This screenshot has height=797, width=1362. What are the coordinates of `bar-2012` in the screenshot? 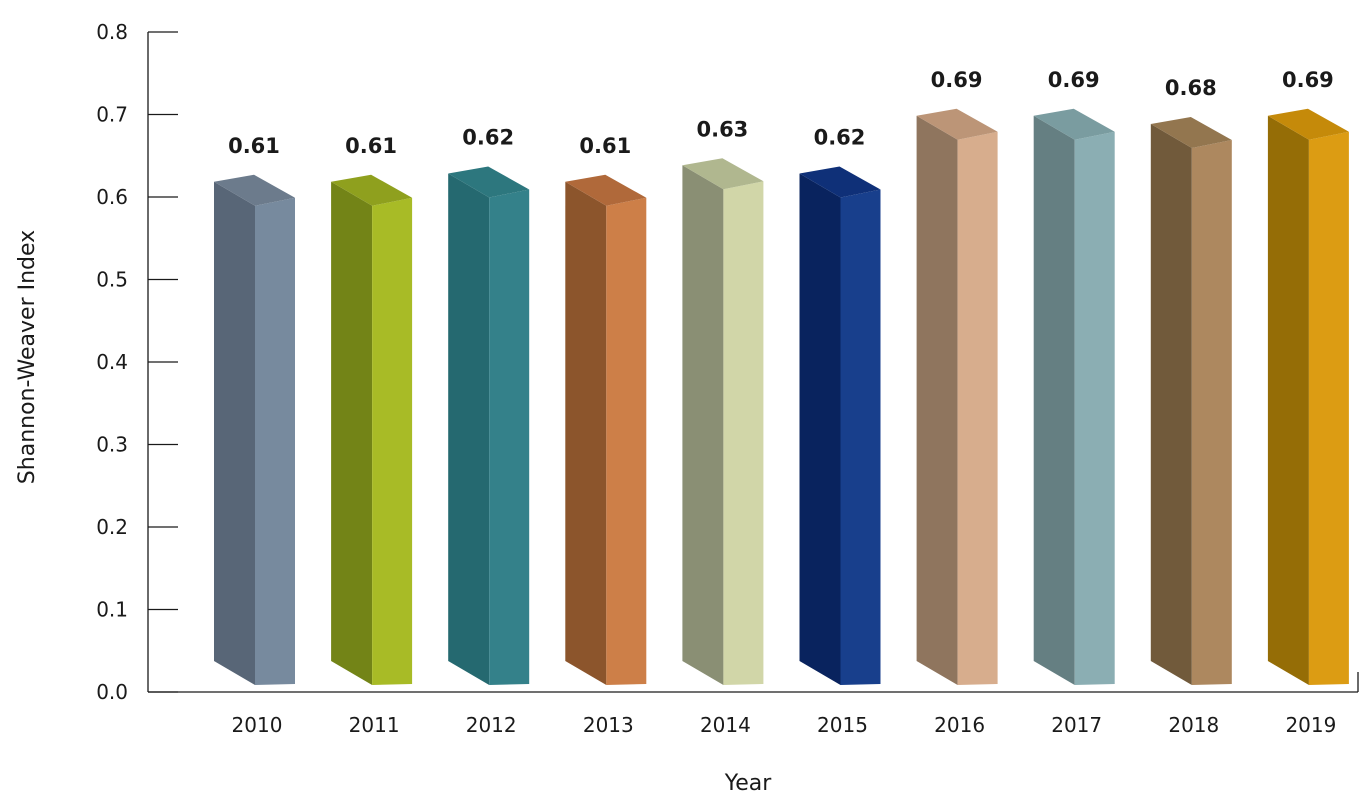 It's located at (489, 425).